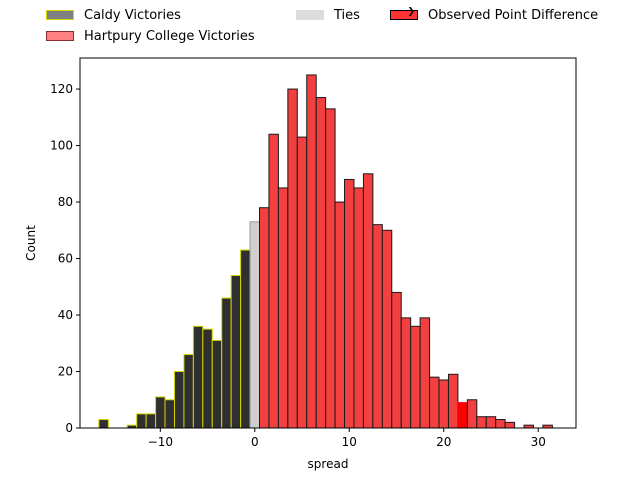 This screenshot has height=480, width=640. What do you see at coordinates (538, 442) in the screenshot?
I see `x-tick-label: 30` at bounding box center [538, 442].